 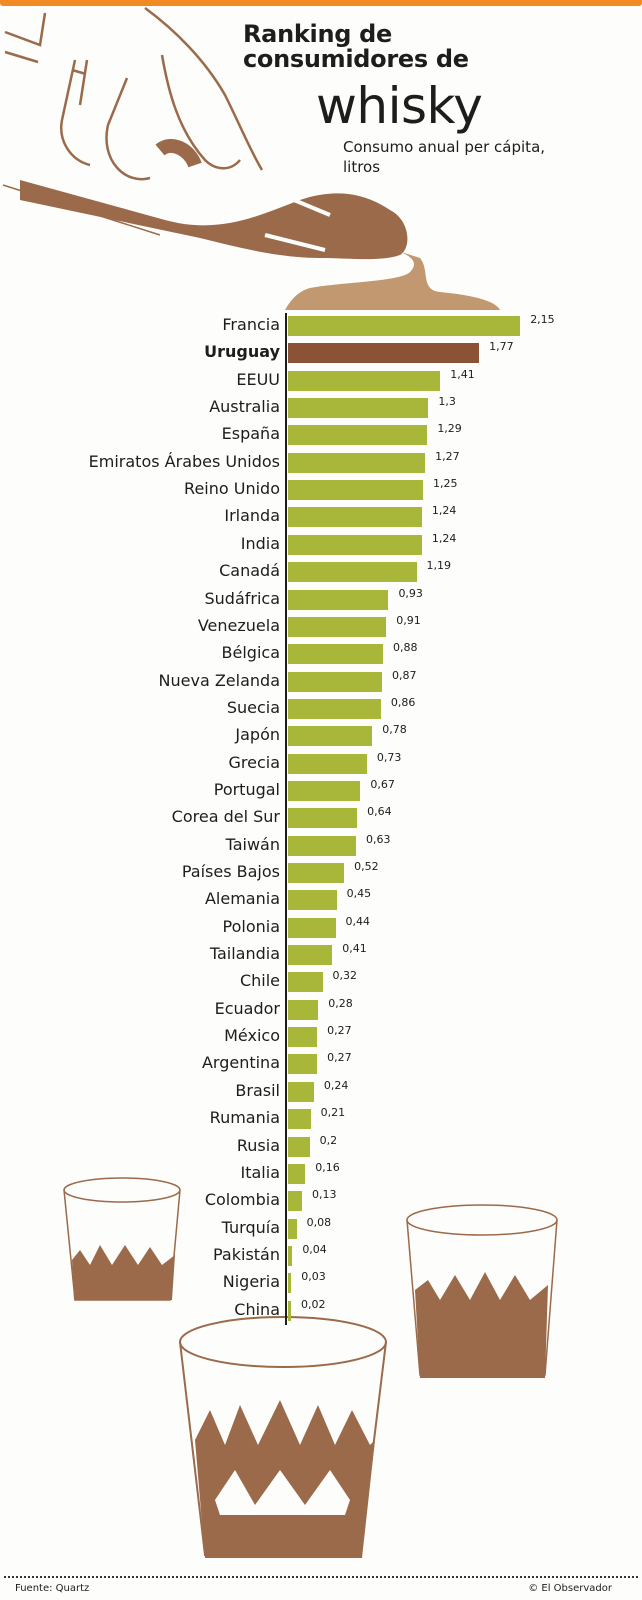 I want to click on country-label: Ecuador, so click(x=247, y=1008).